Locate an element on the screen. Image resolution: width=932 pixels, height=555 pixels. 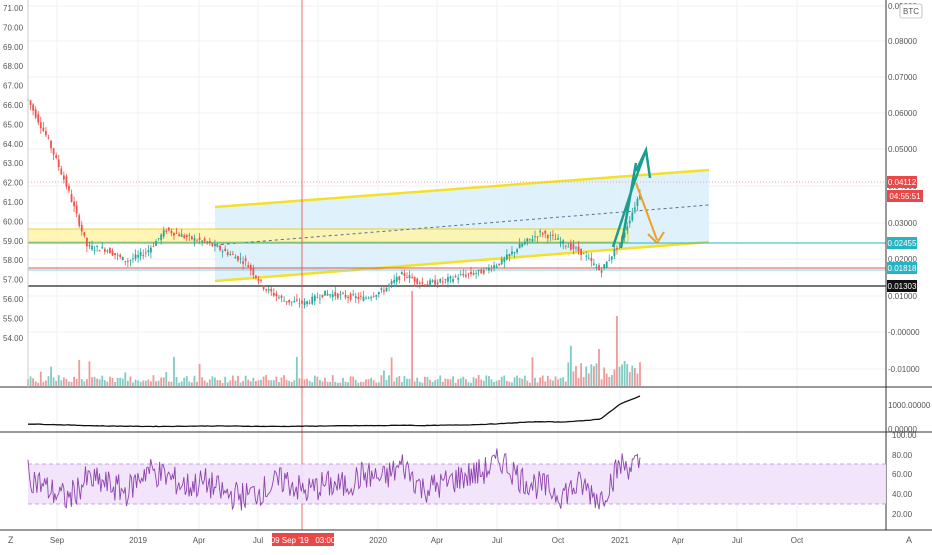
left-axis-tick: 60.00 is located at coordinates (13, 221).